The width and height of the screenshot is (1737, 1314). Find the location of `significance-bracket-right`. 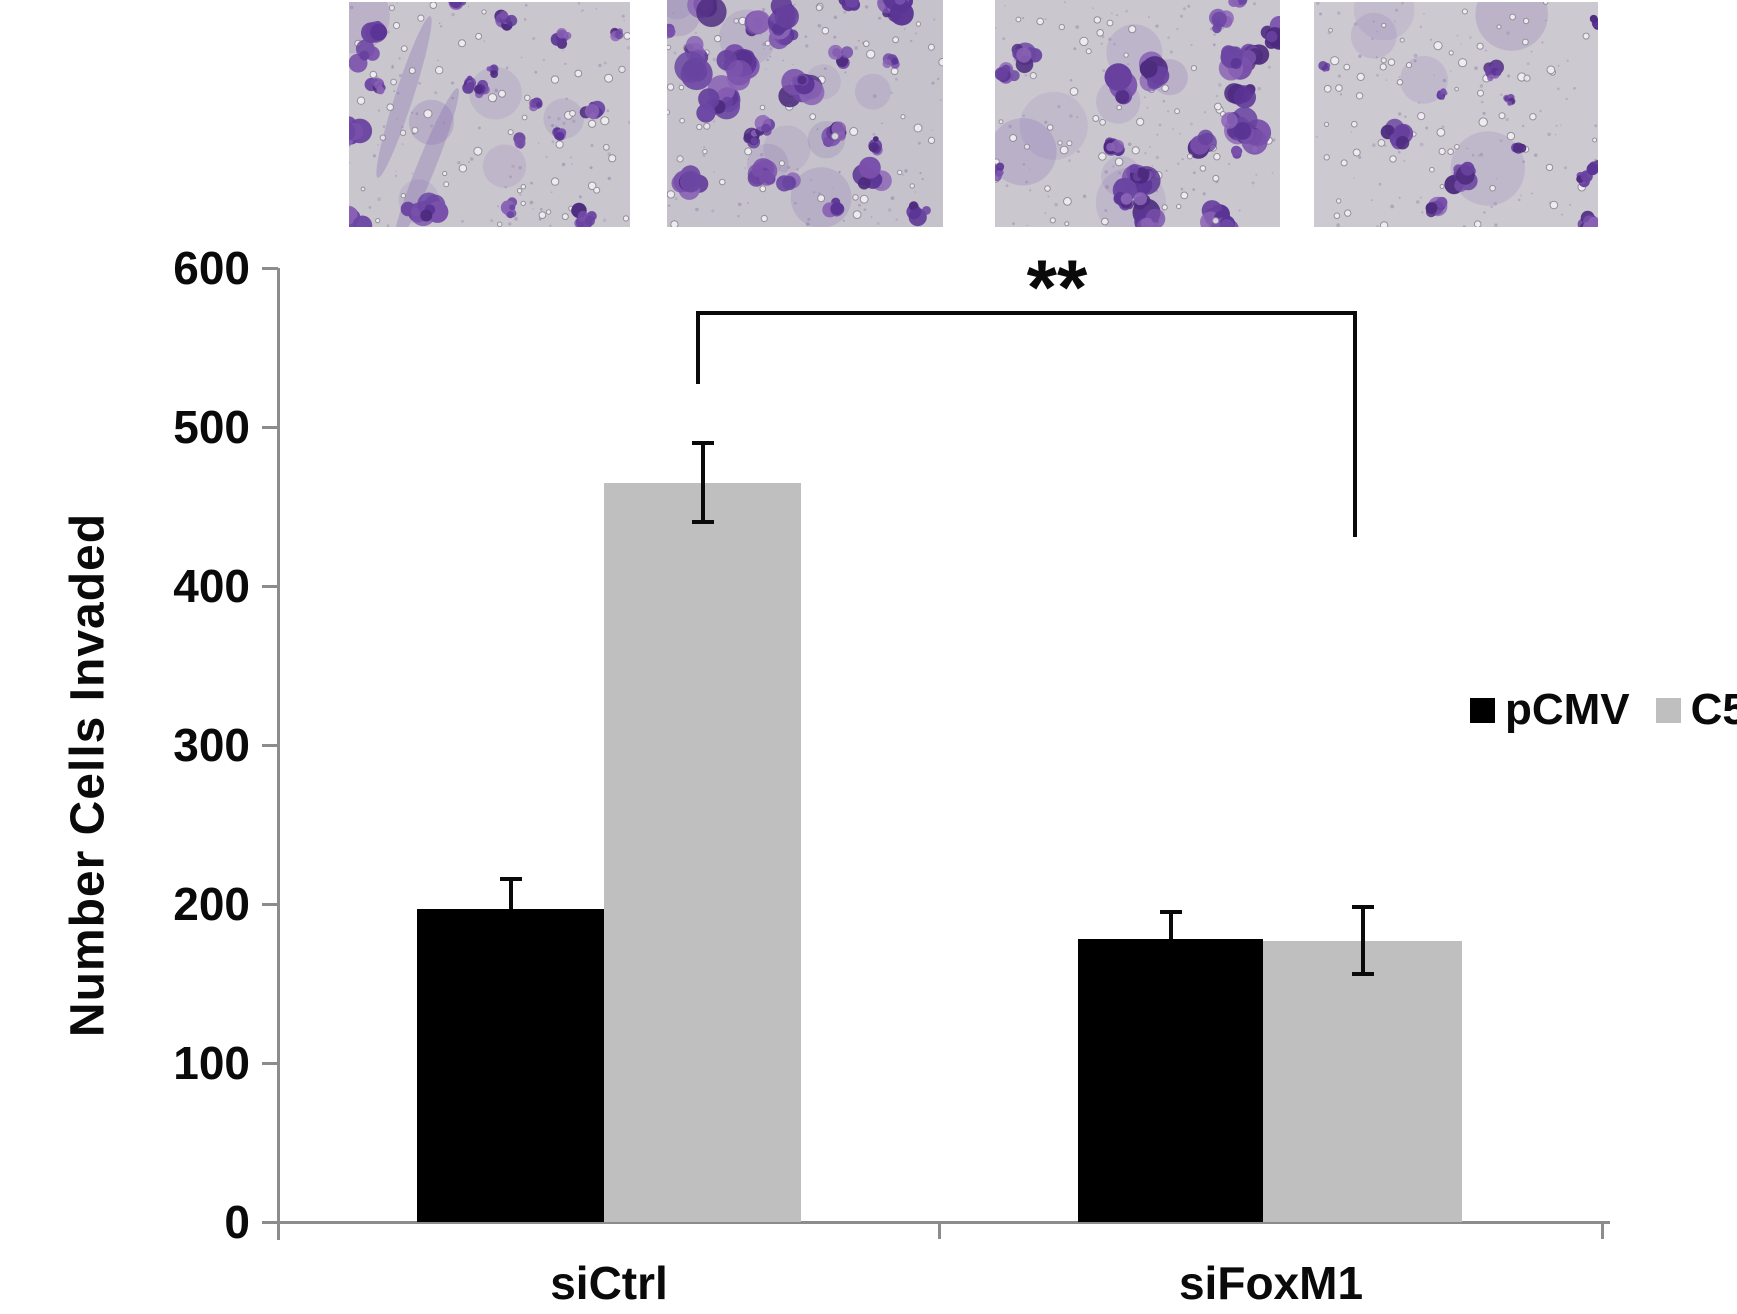

significance-bracket-right is located at coordinates (1355, 424).